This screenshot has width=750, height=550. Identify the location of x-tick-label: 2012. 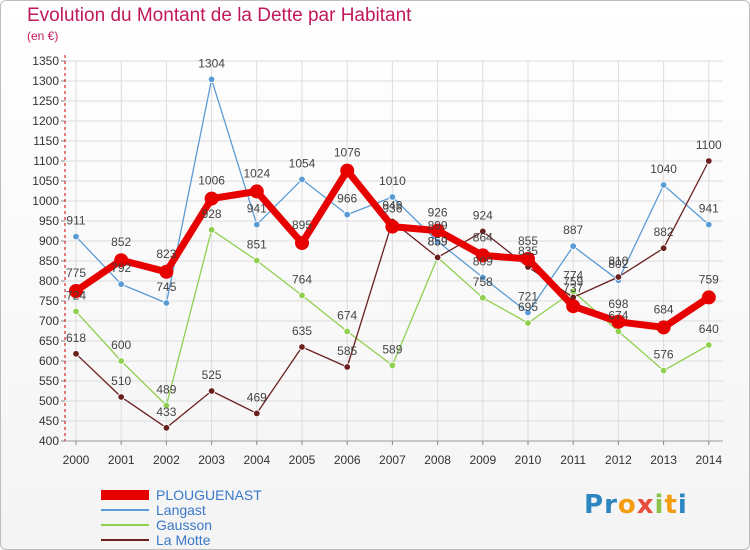
(618, 460).